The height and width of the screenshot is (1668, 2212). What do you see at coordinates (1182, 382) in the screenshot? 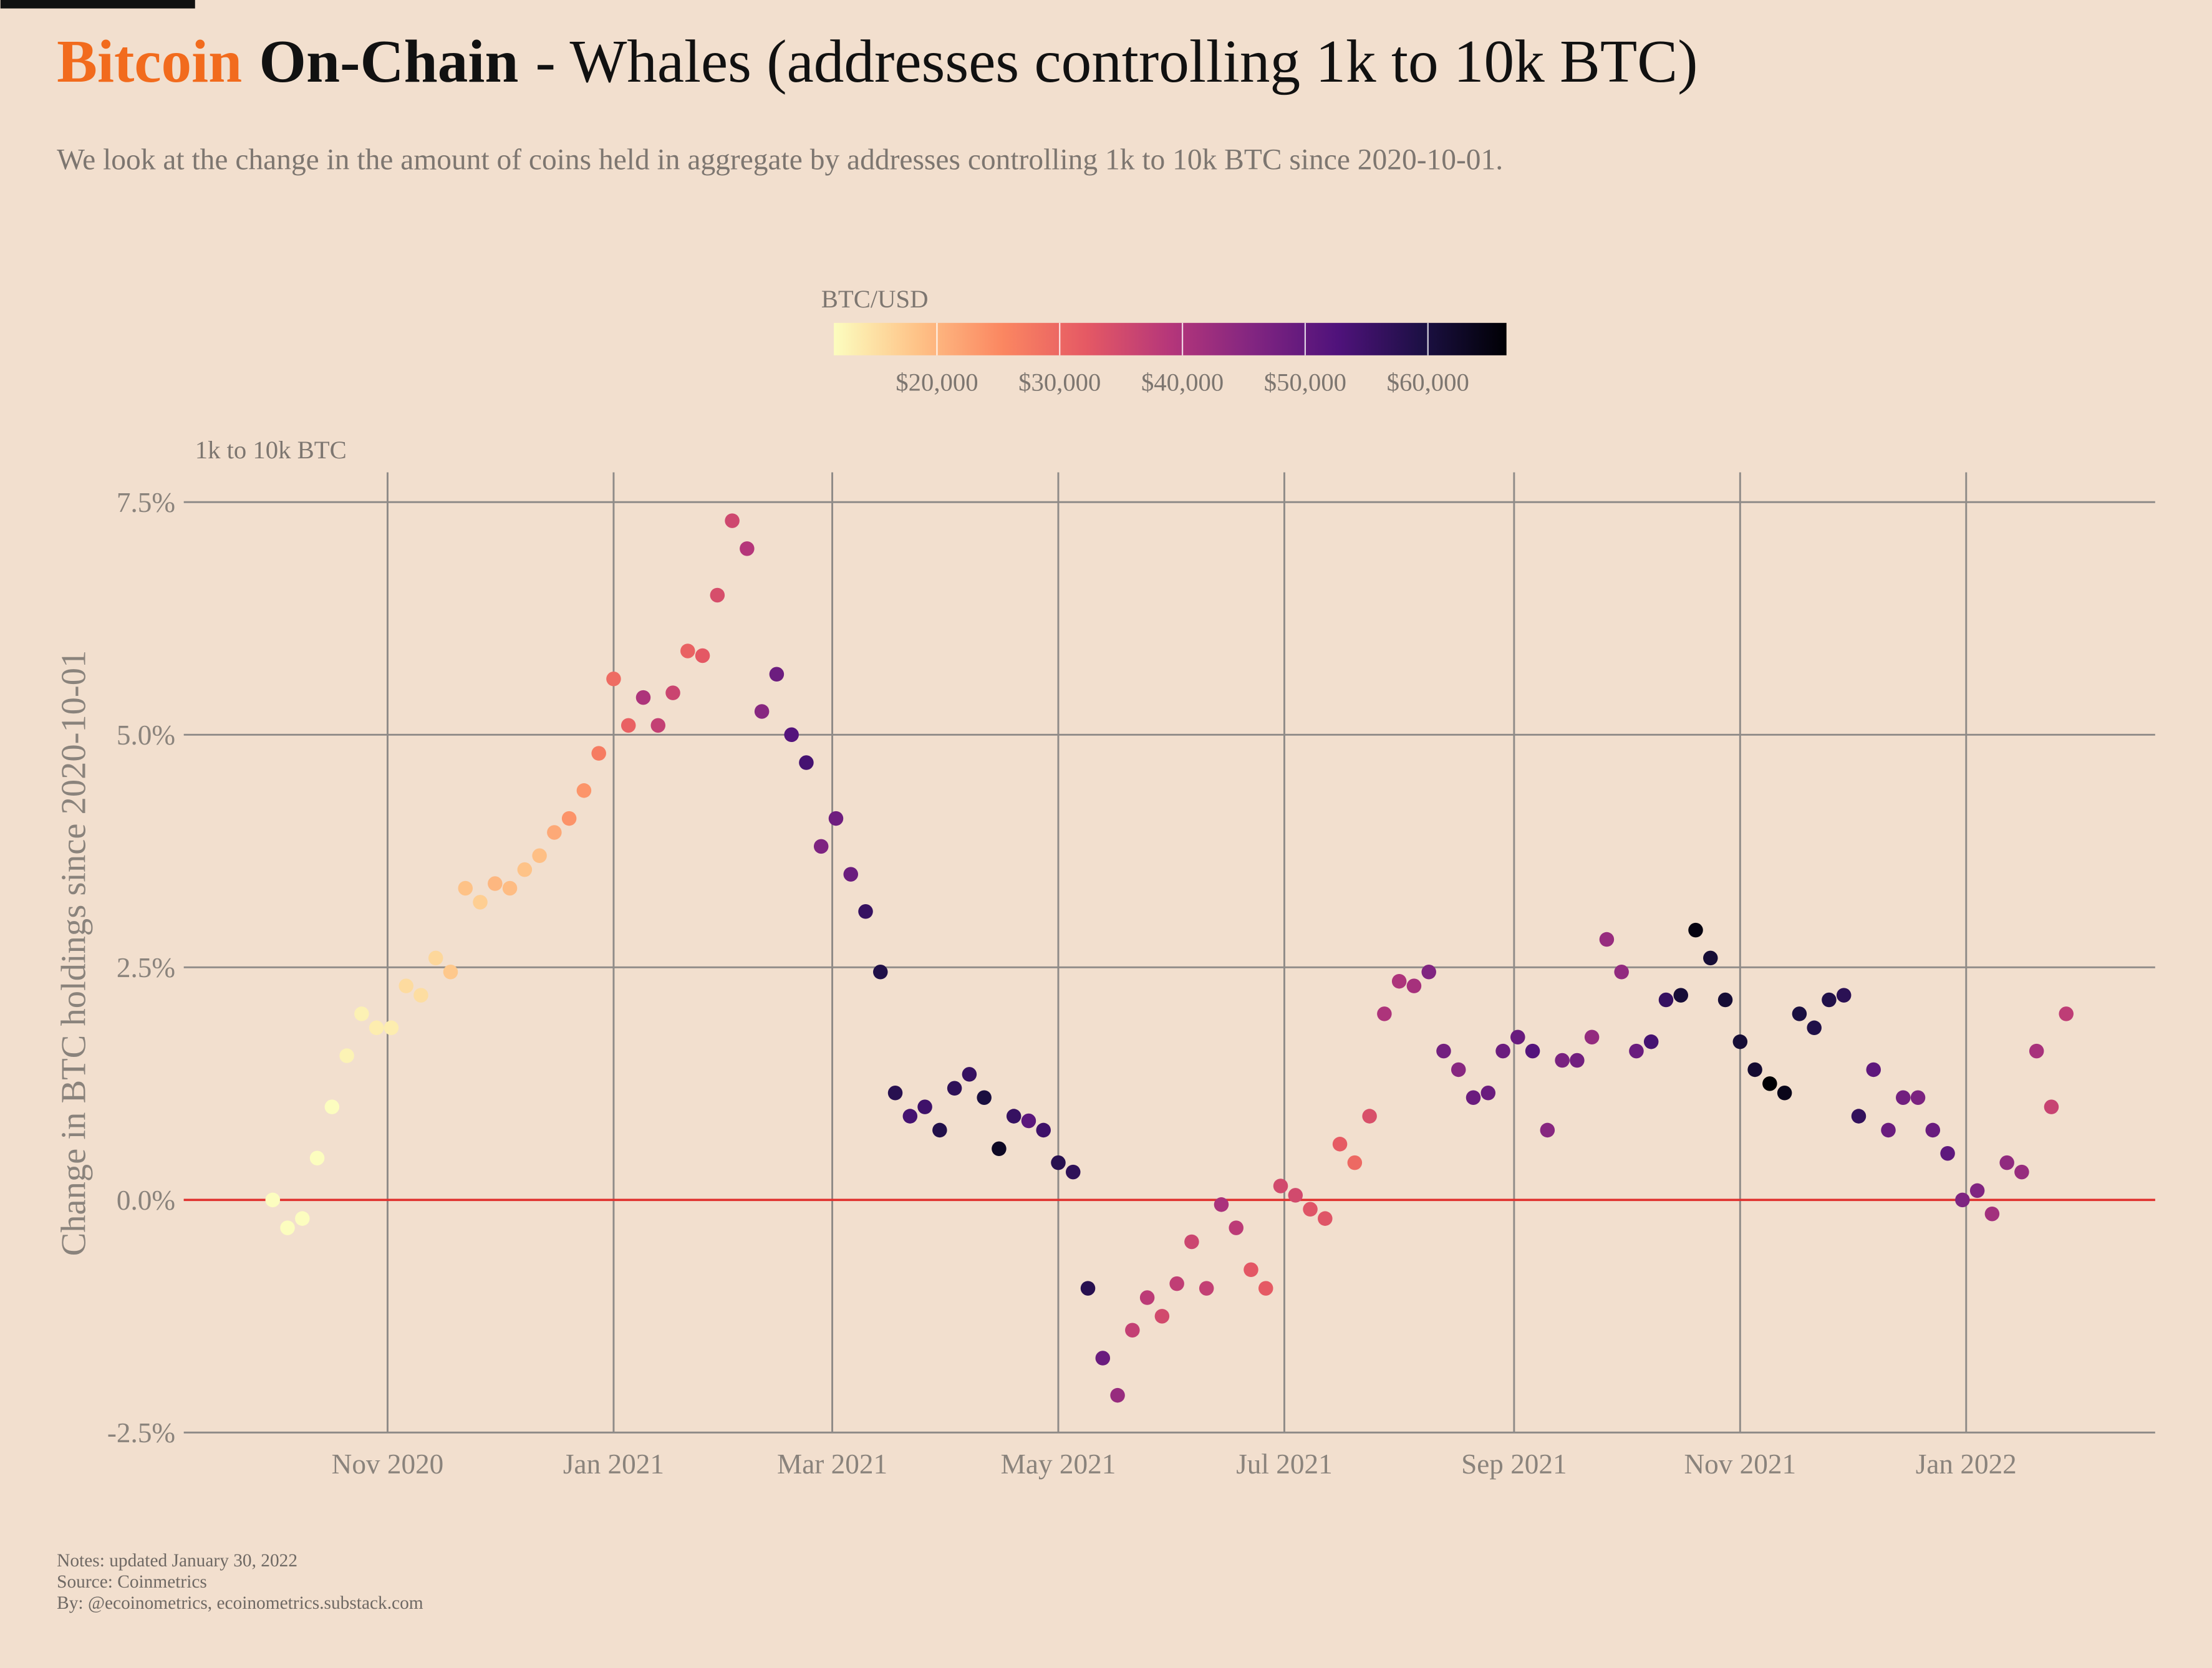
I see `colorbar-tick-label: $40,000` at bounding box center [1182, 382].